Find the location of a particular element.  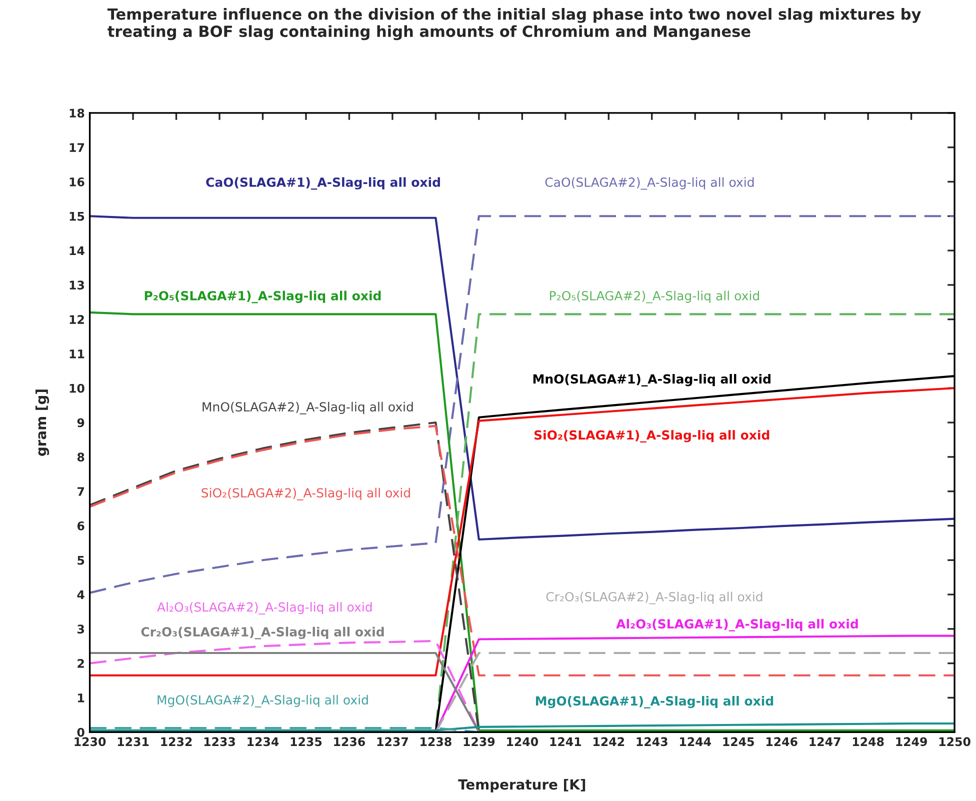

text: Al₂O₃(SLAGA#2)_A-Slag-liq all oxid is located at coordinates (264, 608).